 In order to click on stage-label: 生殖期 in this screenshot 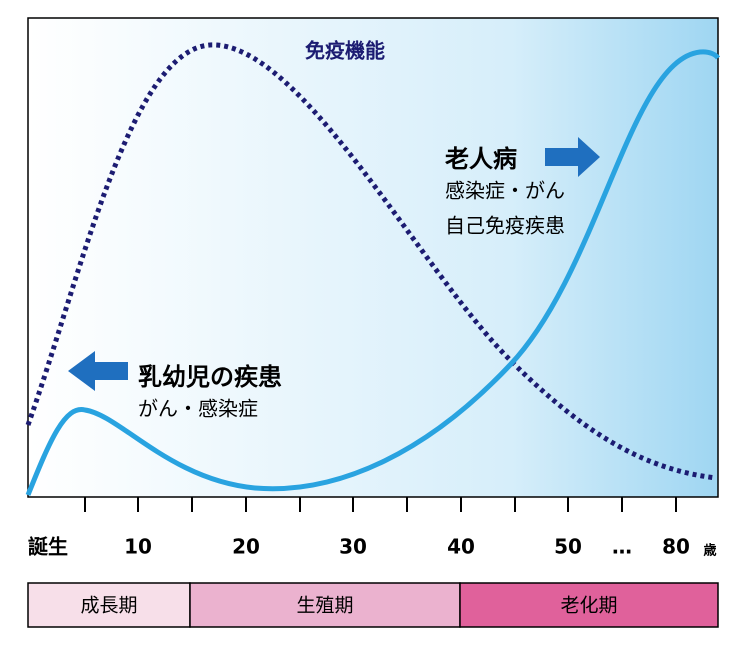, I will do `click(324, 606)`.